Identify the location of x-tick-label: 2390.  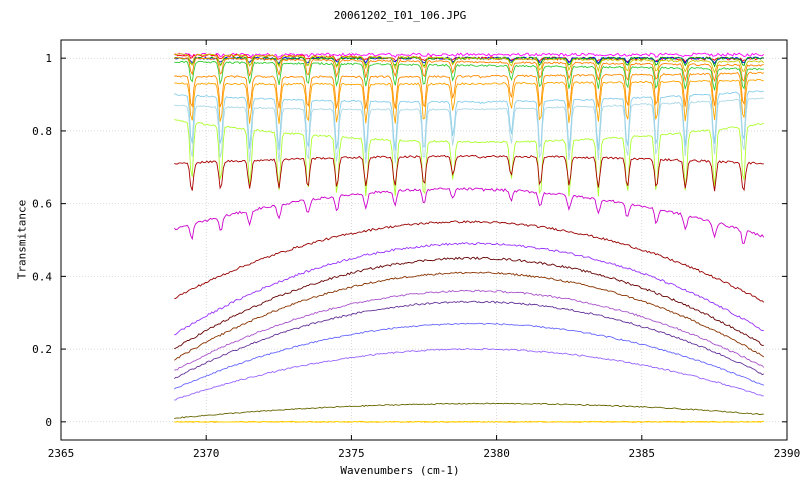
(787, 453).